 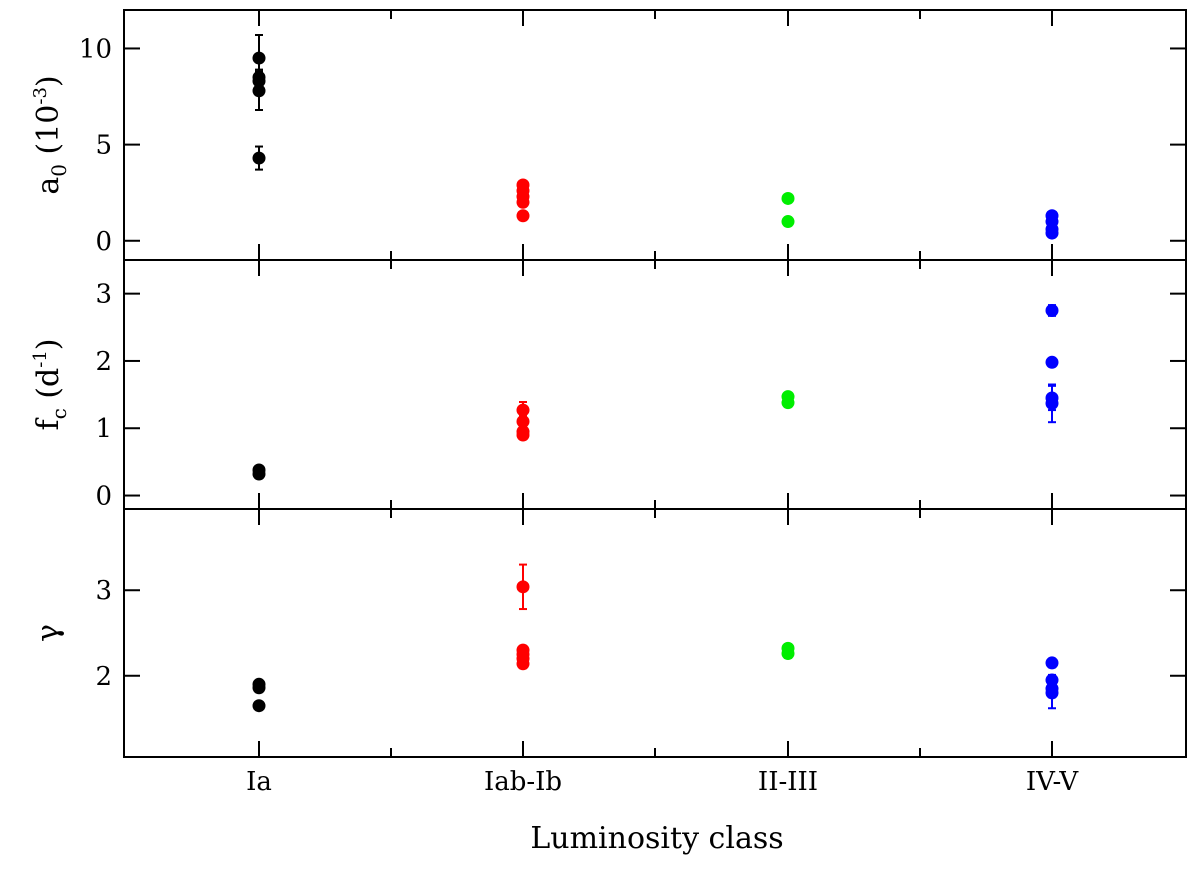 What do you see at coordinates (50, 384) in the screenshot?
I see `y-axis-label-fc: fc (d-1)` at bounding box center [50, 384].